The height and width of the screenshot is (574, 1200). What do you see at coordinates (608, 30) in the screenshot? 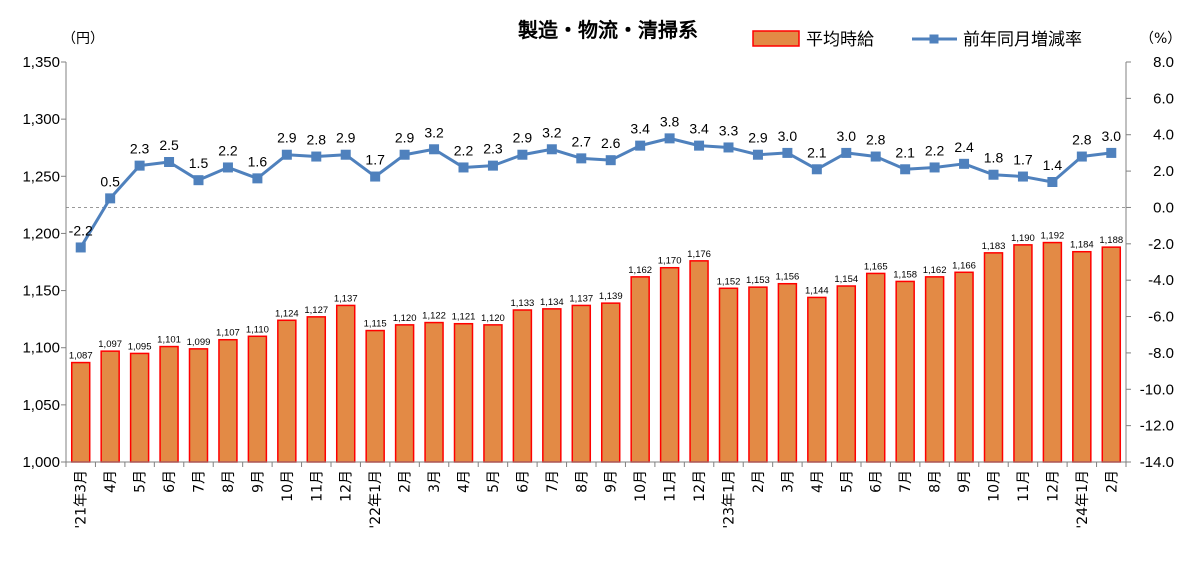
I see `chart-title: 製造・物流・清掃系` at bounding box center [608, 30].